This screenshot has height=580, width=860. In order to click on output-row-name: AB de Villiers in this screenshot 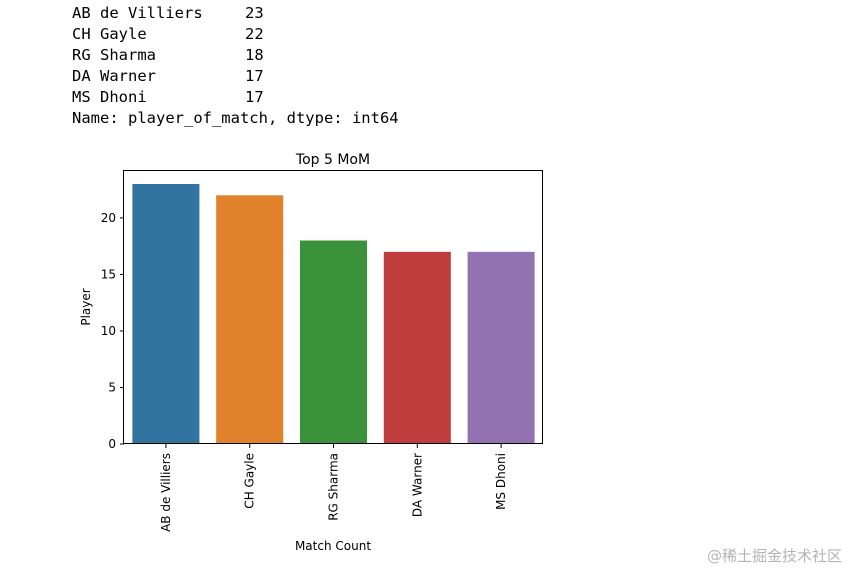, I will do `click(137, 13)`.